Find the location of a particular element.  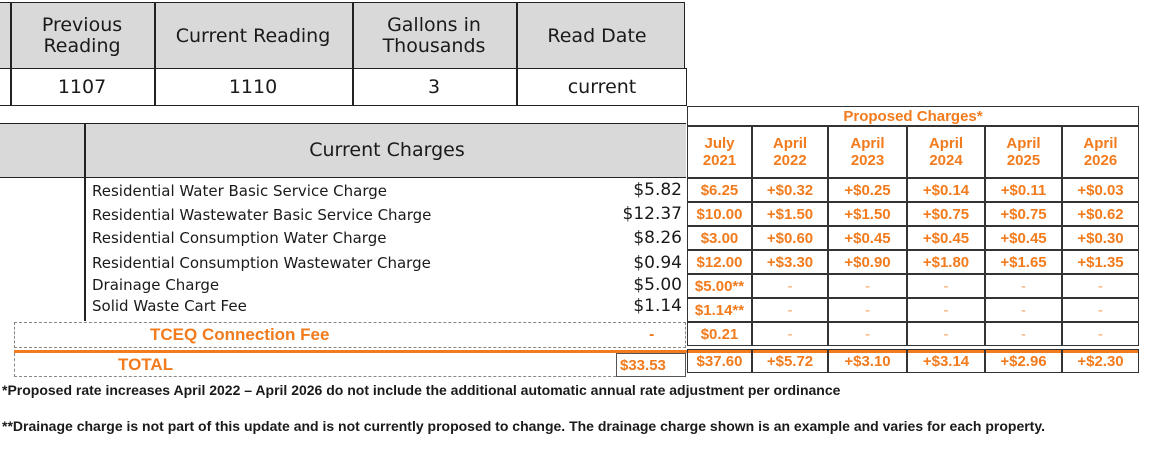

total-amount: $33.53 is located at coordinates (643, 365).